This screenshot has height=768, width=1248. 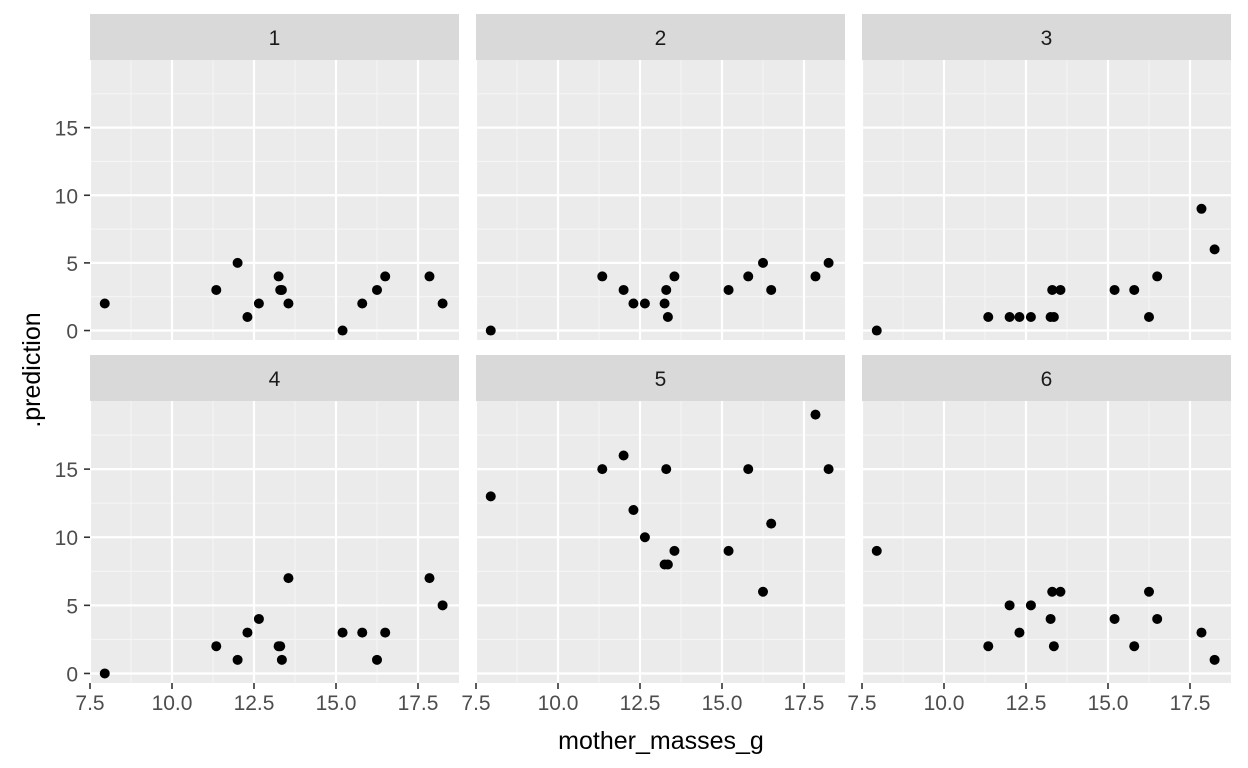 I want to click on y-tick-label: 0, so click(x=72, y=674).